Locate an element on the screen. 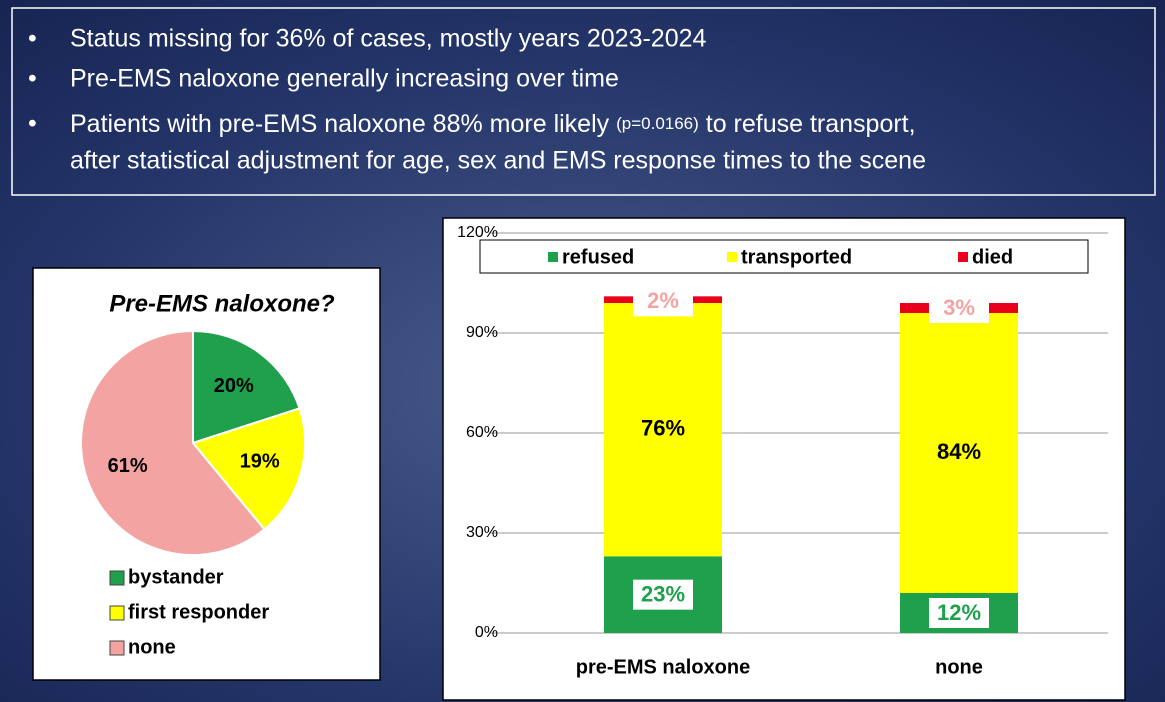 Image resolution: width=1165 pixels, height=702 pixels. y-tick-label: 30% is located at coordinates (482, 532).